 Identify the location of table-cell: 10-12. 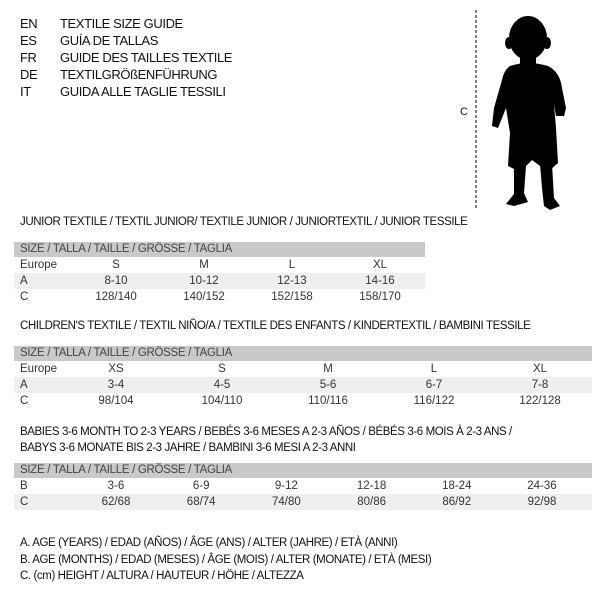
(204, 281).